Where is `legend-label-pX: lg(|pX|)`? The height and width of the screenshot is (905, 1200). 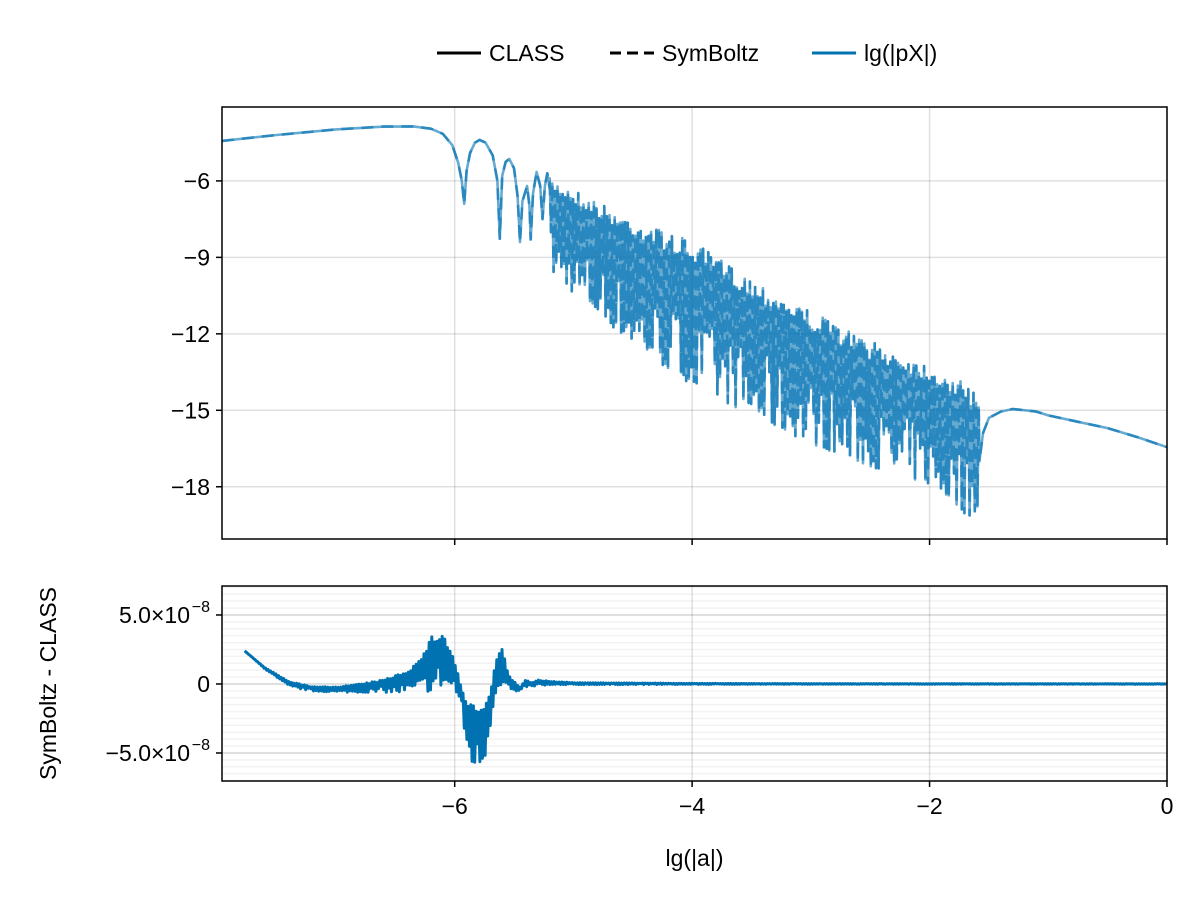
legend-label-pX: lg(|pX|) is located at coordinates (900, 53).